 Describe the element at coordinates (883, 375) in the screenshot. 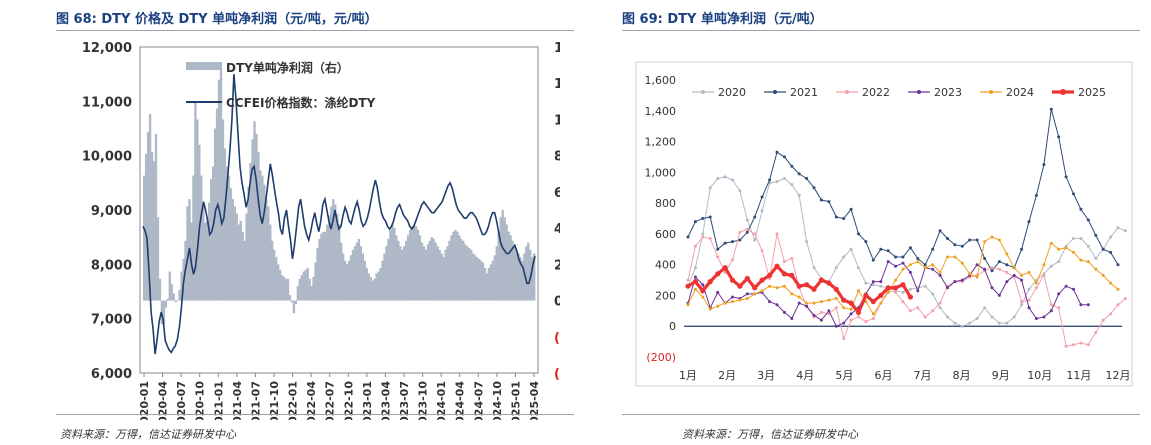

I see `month-tick-label: 6月` at that location.